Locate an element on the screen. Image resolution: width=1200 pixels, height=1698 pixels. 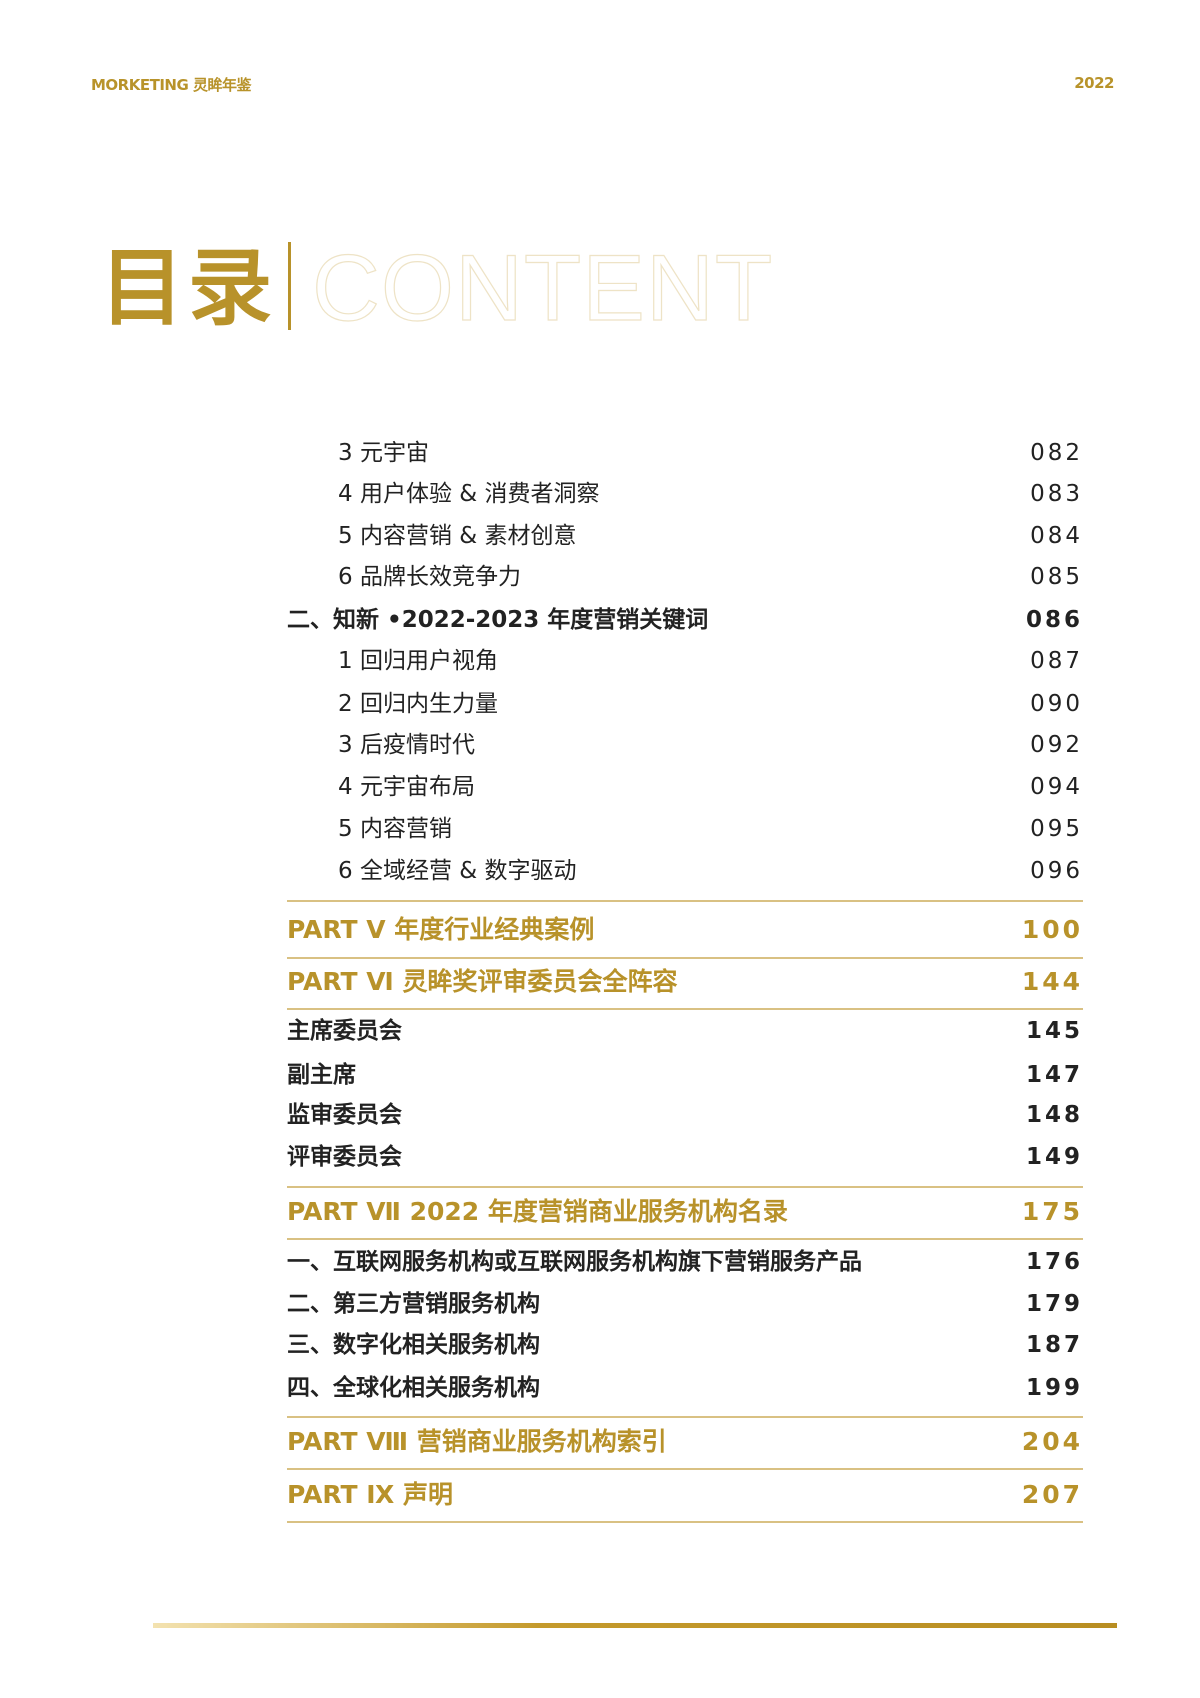
toc-entry-label: PART Ⅶ 2022 年度营销商业服务机构名录 is located at coordinates (537, 1211).